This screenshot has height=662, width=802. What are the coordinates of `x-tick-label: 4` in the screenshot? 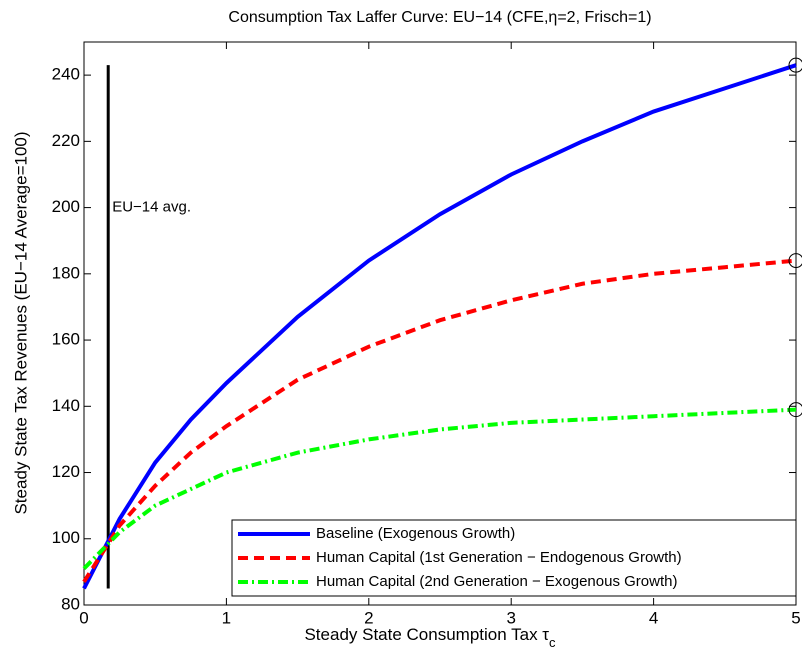 It's located at (653, 617).